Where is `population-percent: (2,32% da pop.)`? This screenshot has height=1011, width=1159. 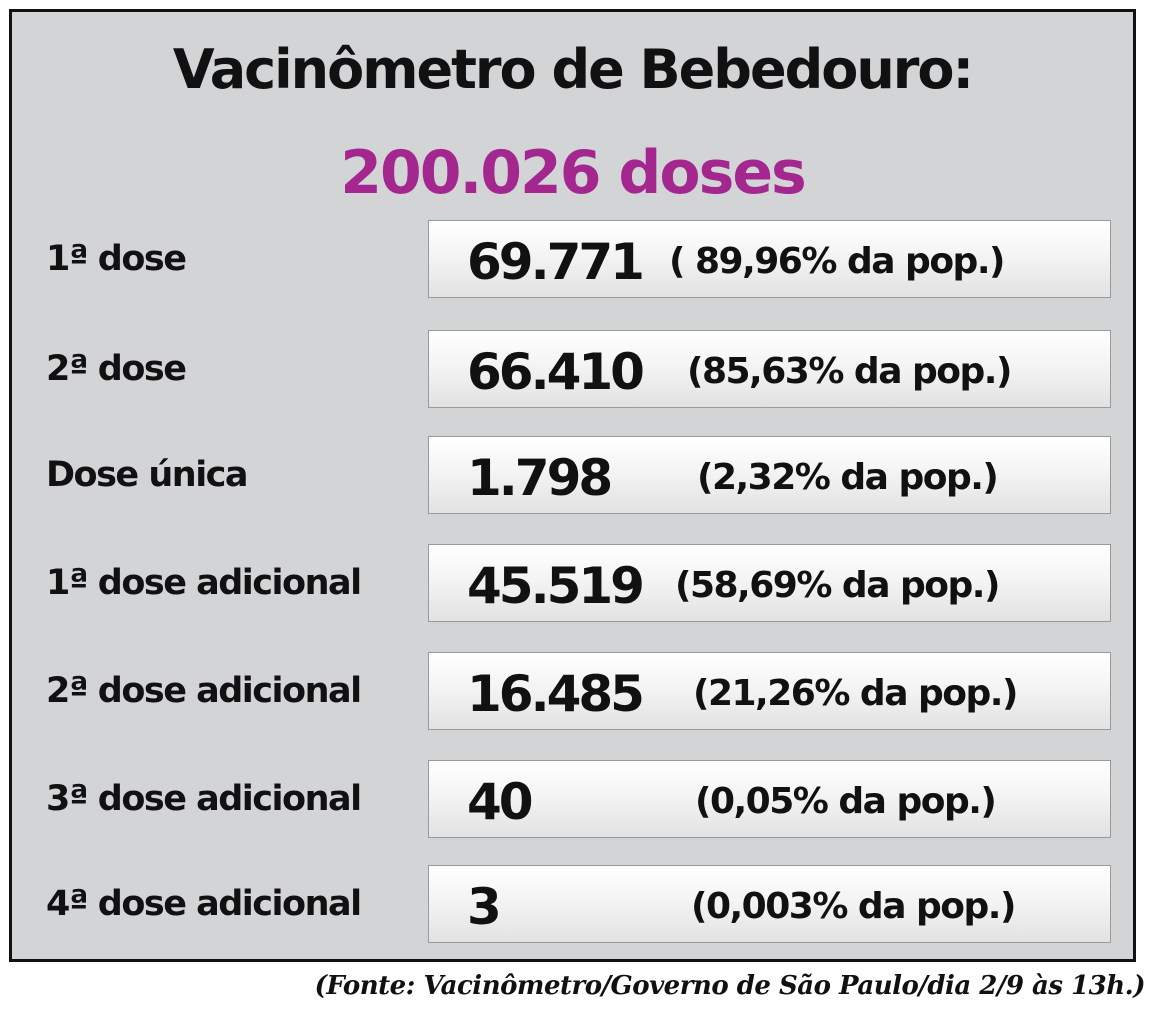 population-percent: (2,32% da pop.) is located at coordinates (848, 477).